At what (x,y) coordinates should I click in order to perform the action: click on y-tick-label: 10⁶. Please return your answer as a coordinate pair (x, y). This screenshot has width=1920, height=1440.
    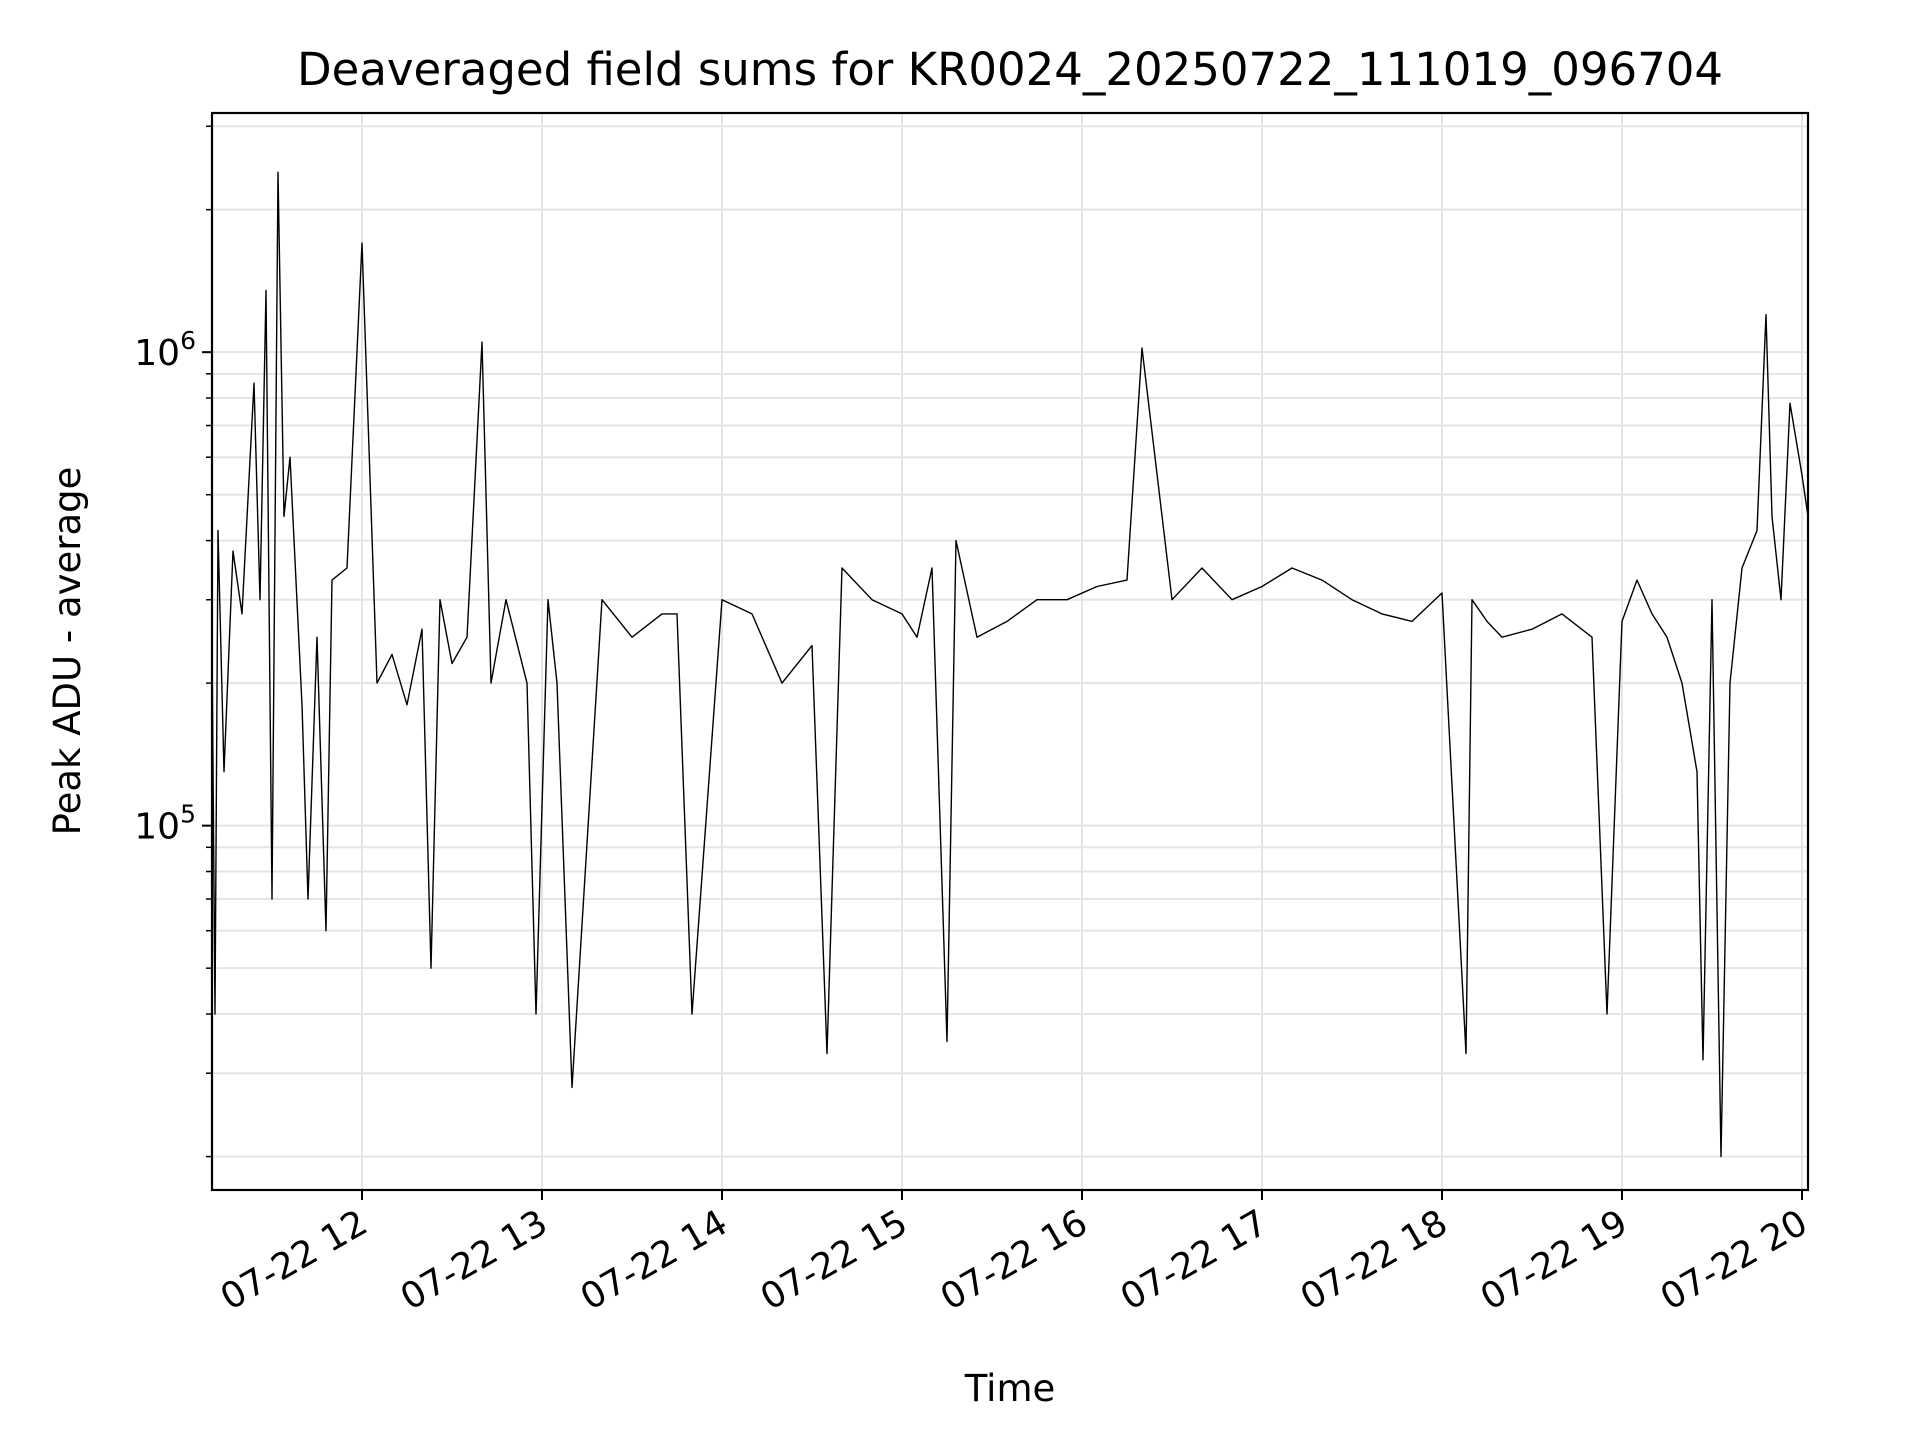
    Looking at the image, I should click on (165, 350).